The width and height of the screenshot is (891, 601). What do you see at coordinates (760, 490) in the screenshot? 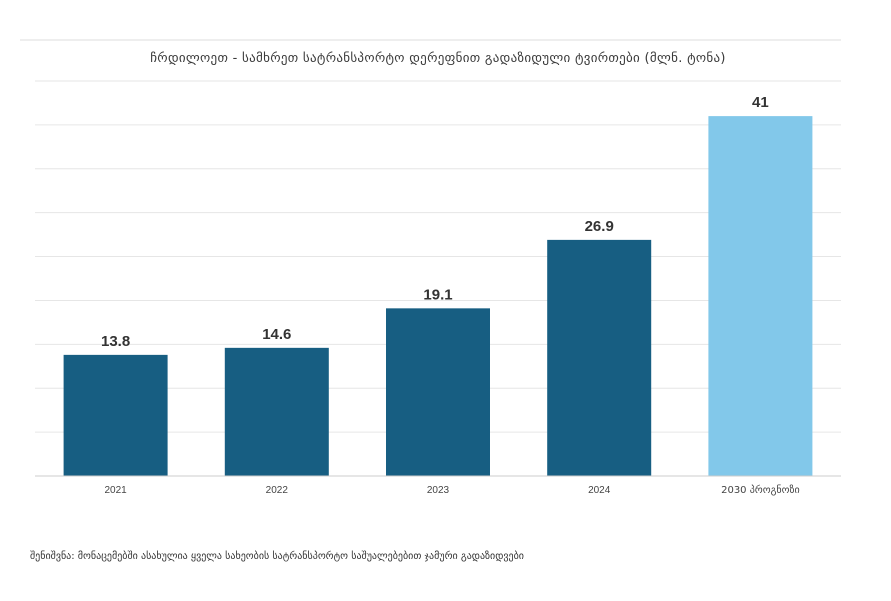
I see `x-tick-label: 2030 პროგნოზი` at bounding box center [760, 490].